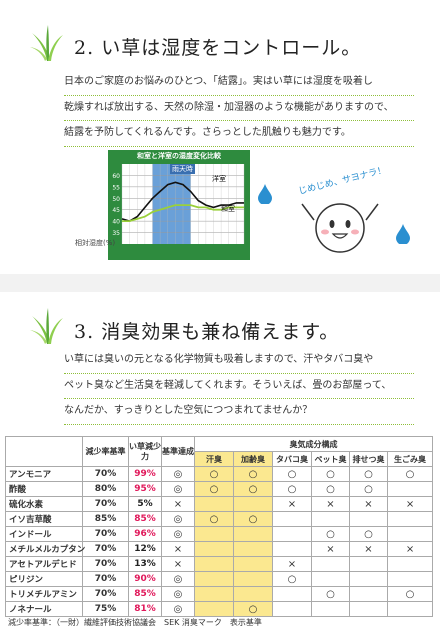 Image resolution: width=440 pixels, height=640 pixels. I want to click on cell-power: 12%, so click(145, 549).